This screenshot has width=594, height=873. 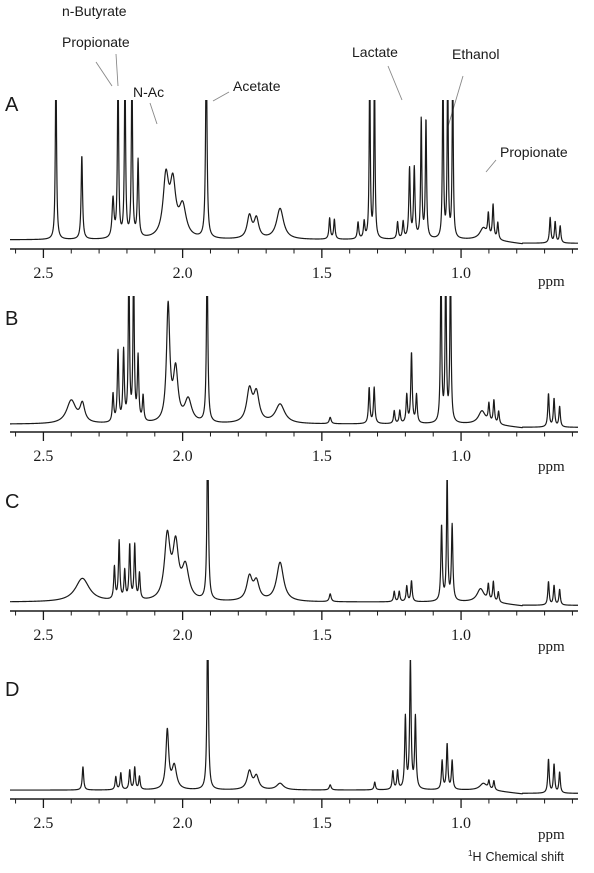 I want to click on pointer-propionate-upper, so click(x=117, y=70).